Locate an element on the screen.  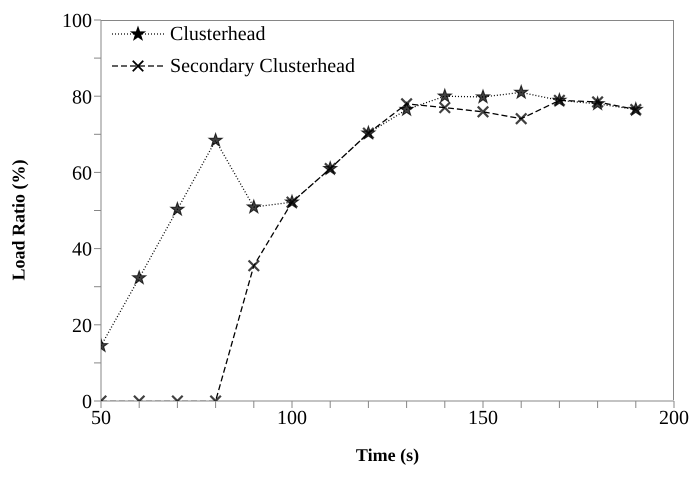
y-tick-label: 60 is located at coordinates (82, 173).